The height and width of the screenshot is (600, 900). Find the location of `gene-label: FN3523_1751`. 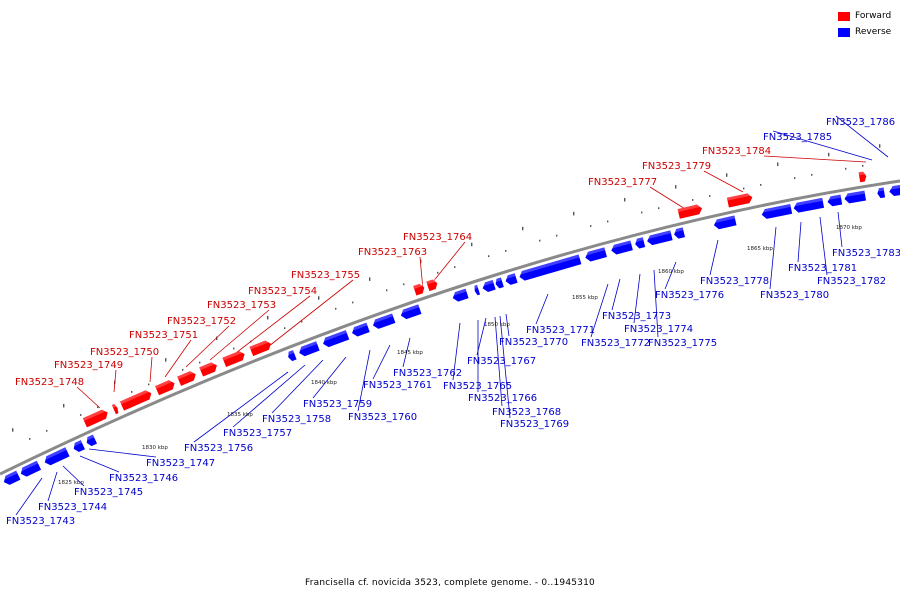

gene-label: FN3523_1751 is located at coordinates (163, 335).